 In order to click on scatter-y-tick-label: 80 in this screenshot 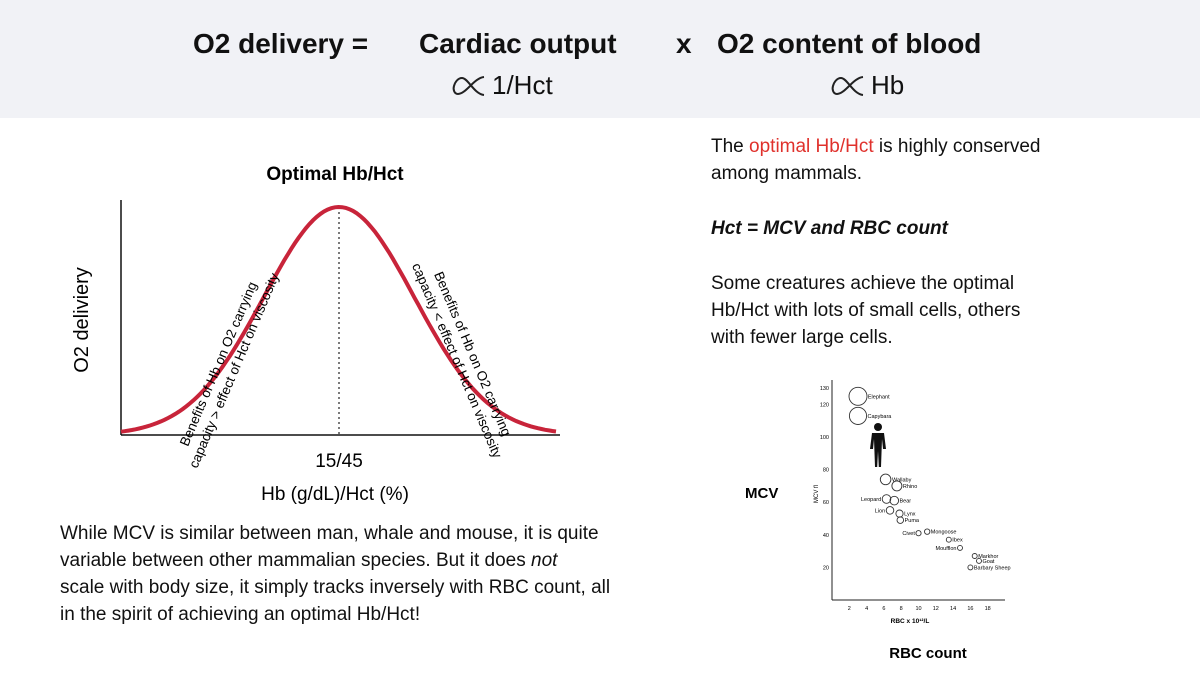, I will do `click(826, 471)`.